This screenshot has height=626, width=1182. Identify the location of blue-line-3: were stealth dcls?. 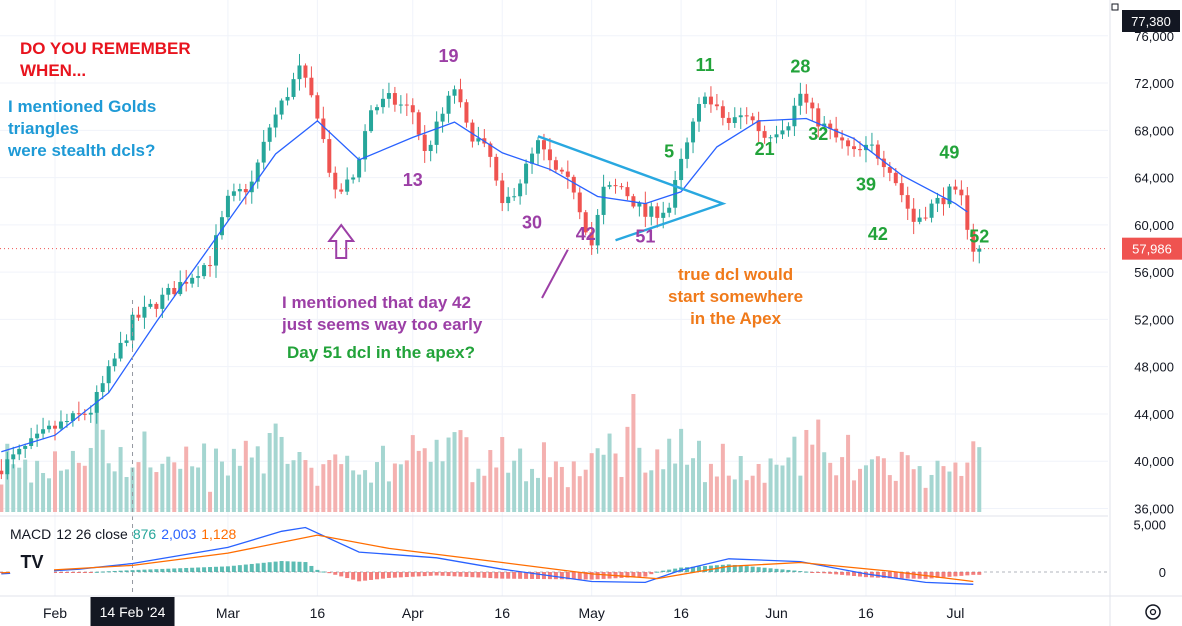
(82, 151).